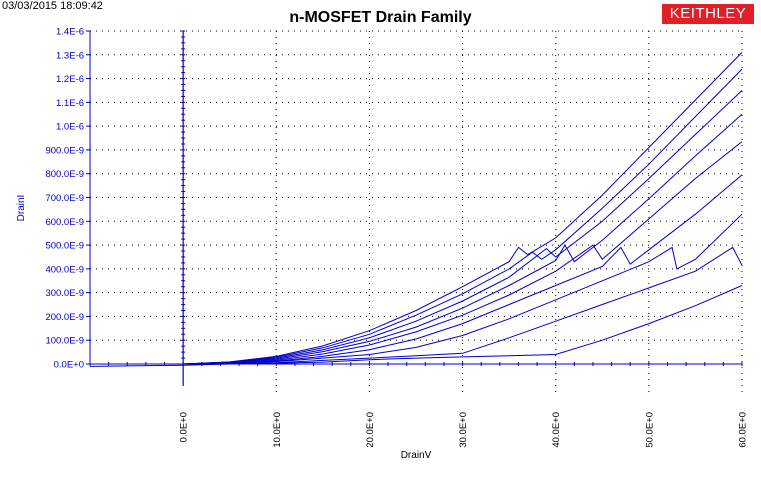 This screenshot has height=498, width=761. I want to click on brand-logo: KEITHLEY, so click(708, 14).